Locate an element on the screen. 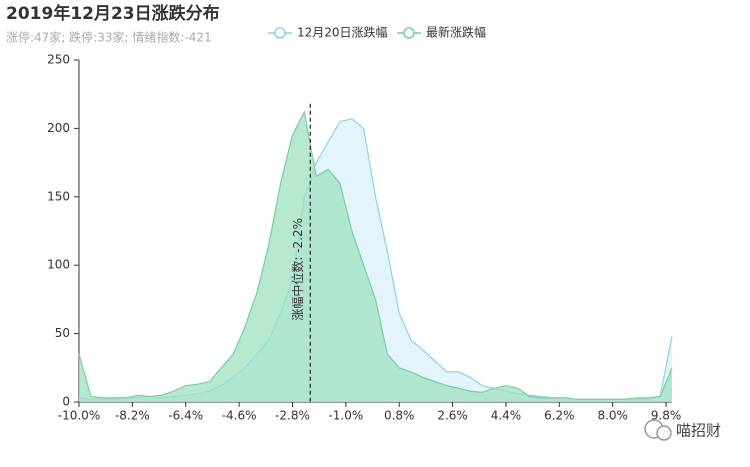 The height and width of the screenshot is (467, 750). chart-title: 2019年12月23日涨跌分布 is located at coordinates (113, 13).